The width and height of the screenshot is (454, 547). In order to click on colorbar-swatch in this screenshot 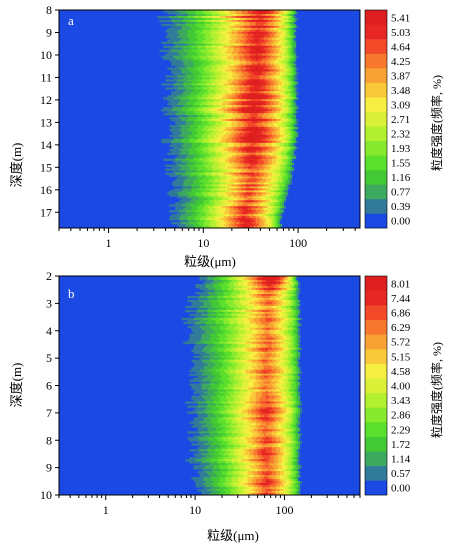, I will do `click(376, 177)`.